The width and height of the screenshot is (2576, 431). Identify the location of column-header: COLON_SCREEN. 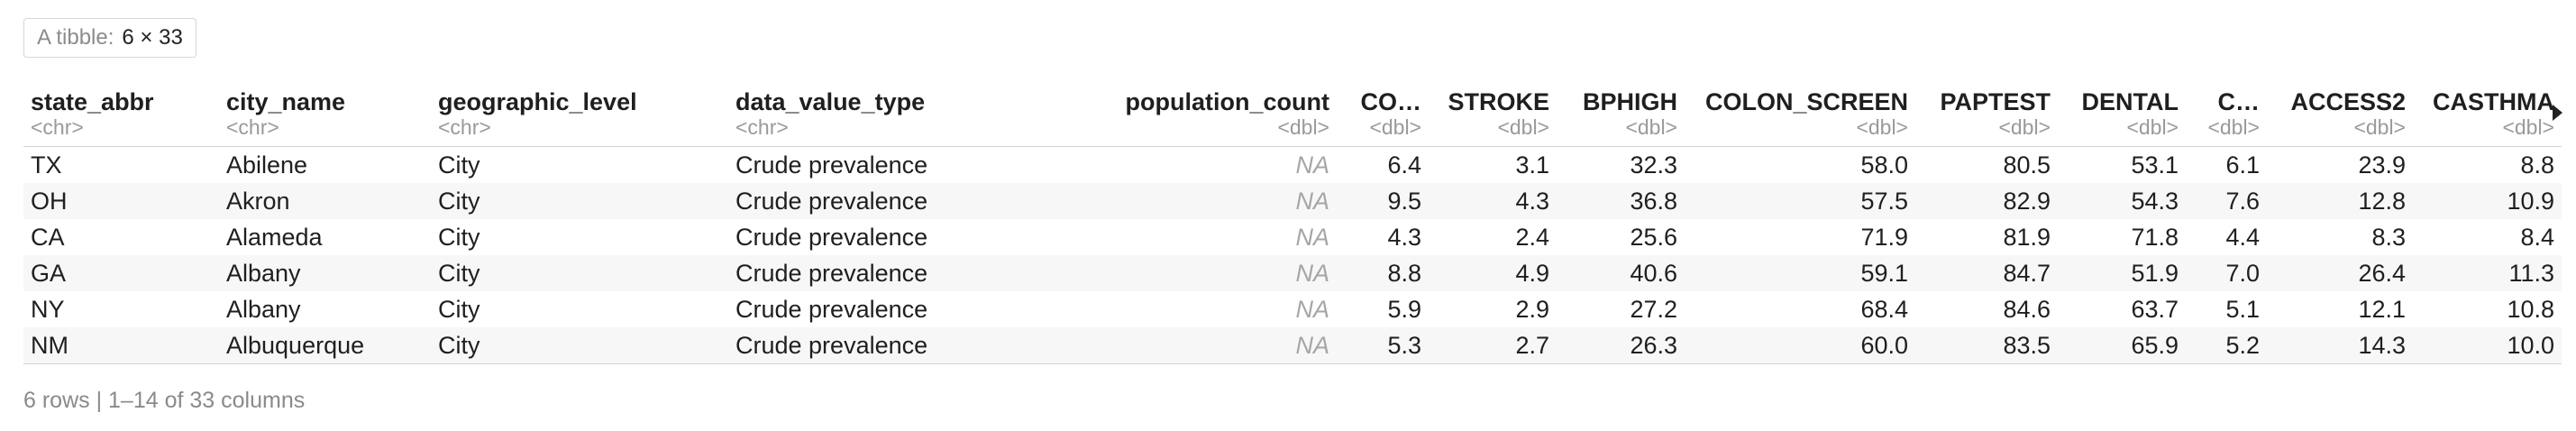
(1806, 102).